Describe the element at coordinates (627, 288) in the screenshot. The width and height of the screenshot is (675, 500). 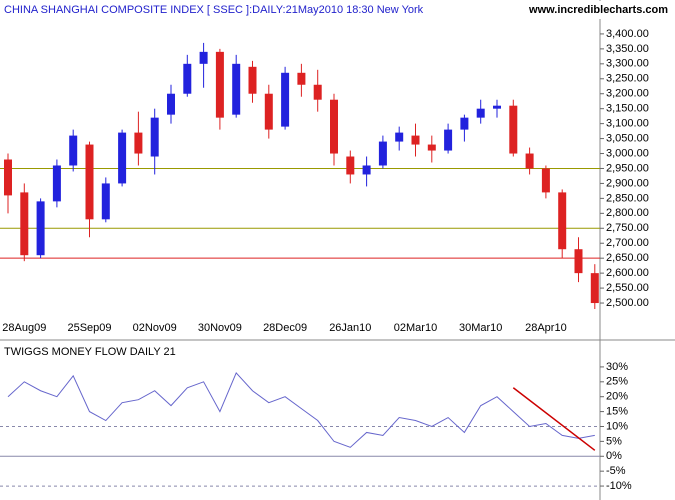
I see `y-tick-label: 2,550.00` at that location.